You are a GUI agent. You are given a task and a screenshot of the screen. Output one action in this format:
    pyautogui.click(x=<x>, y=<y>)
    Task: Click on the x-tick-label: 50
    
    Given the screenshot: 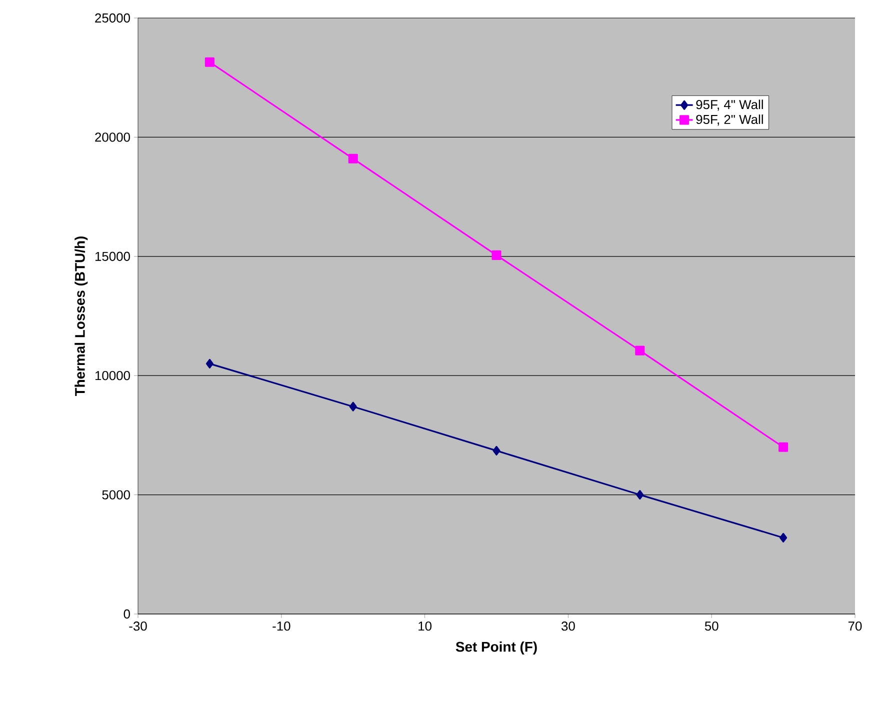 What is the action you would take?
    pyautogui.click(x=711, y=626)
    